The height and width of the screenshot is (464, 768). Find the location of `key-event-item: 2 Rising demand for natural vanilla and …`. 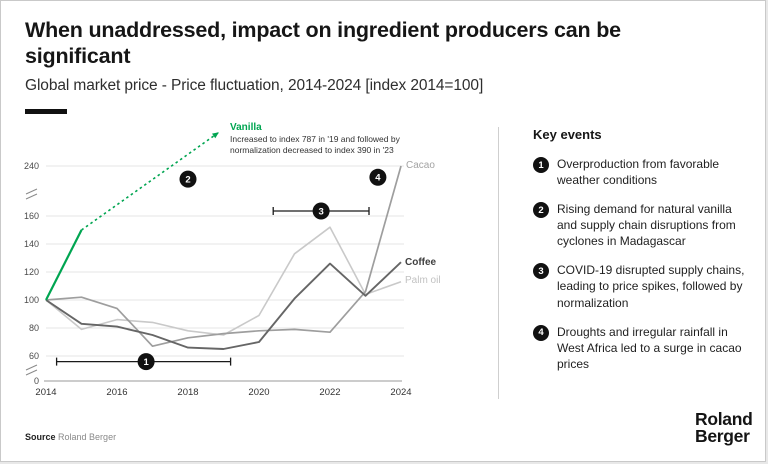

key-event-item: 2 Rising demand for natural vanilla and … is located at coordinates (644, 225).